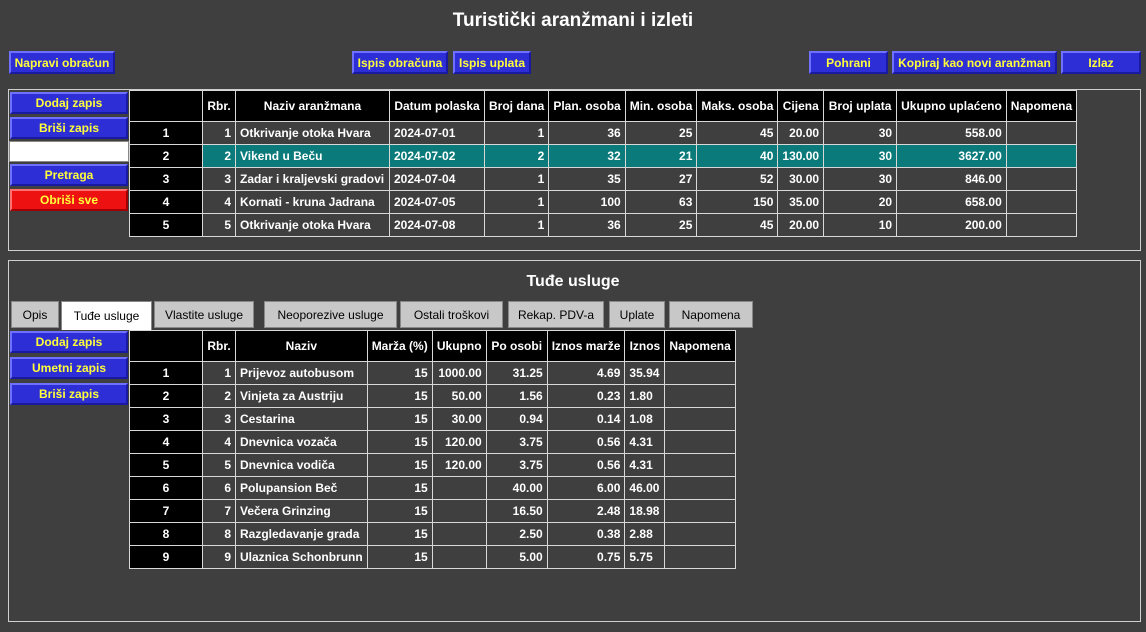 The image size is (1146, 632). Describe the element at coordinates (738, 225) in the screenshot. I see `table-cell: 45` at that location.